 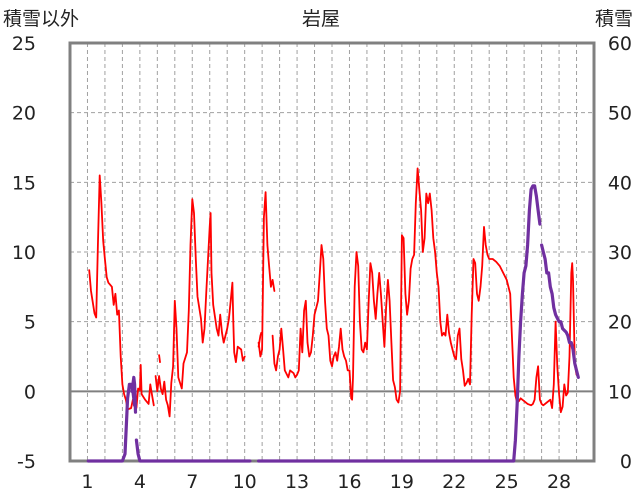 What do you see at coordinates (620, 392) in the screenshot?
I see `right-tick-label: 10` at bounding box center [620, 392].